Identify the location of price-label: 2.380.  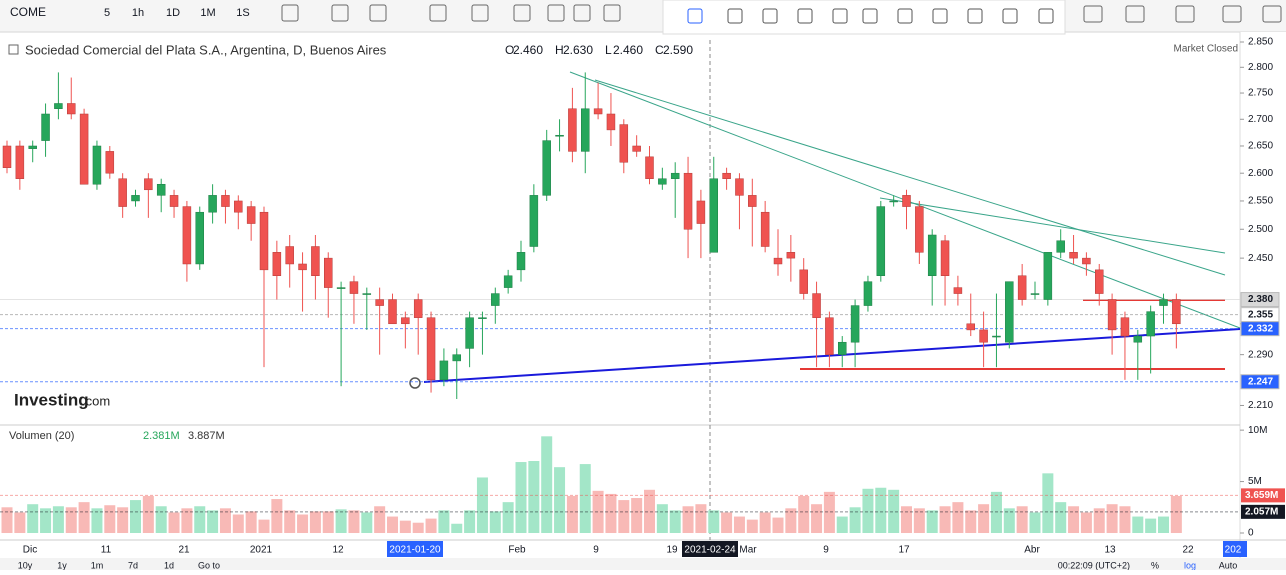
(1260, 299).